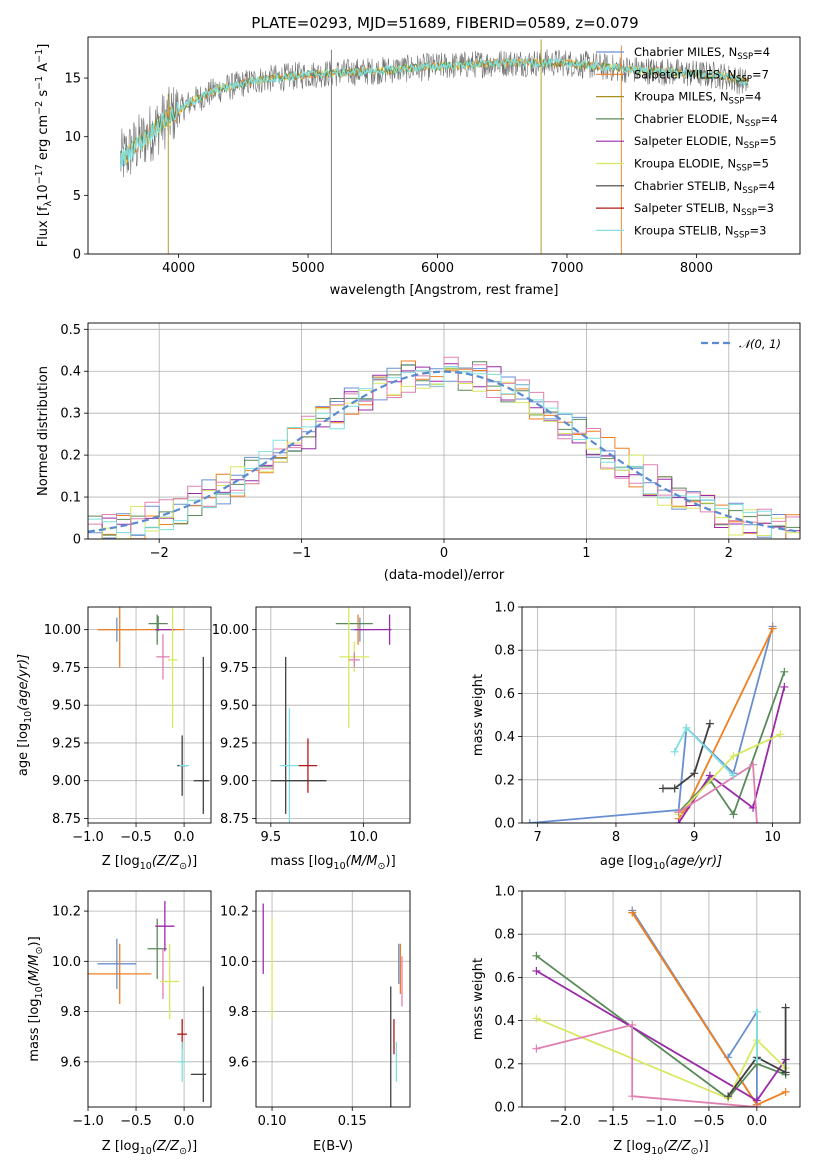  What do you see at coordinates (70, 1012) in the screenshot?
I see `y-tick-label: 9.8` at bounding box center [70, 1012].